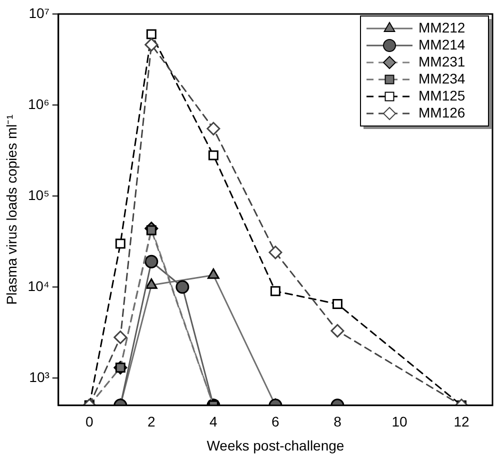 The height and width of the screenshot is (459, 500). I want to click on y-tick-label: 10⁵, so click(39, 194).